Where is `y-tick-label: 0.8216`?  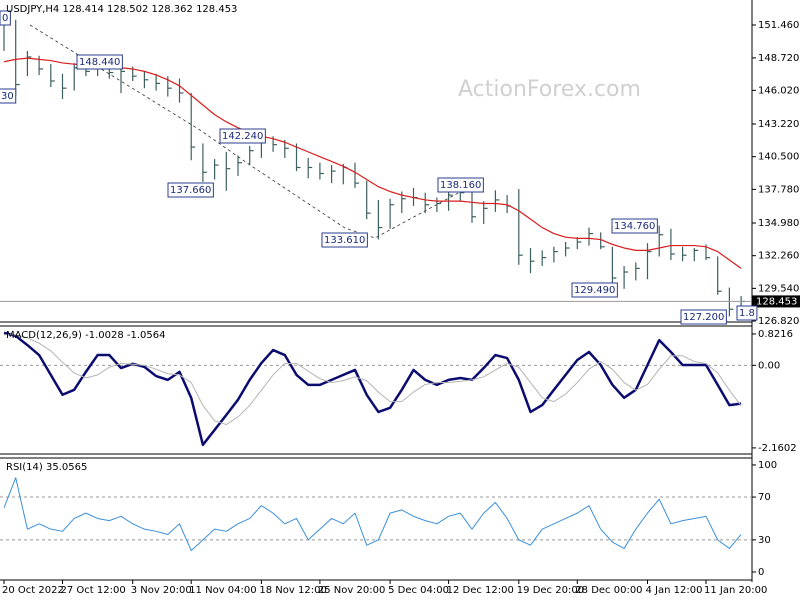
y-tick-label: 0.8216 is located at coordinates (775, 334).